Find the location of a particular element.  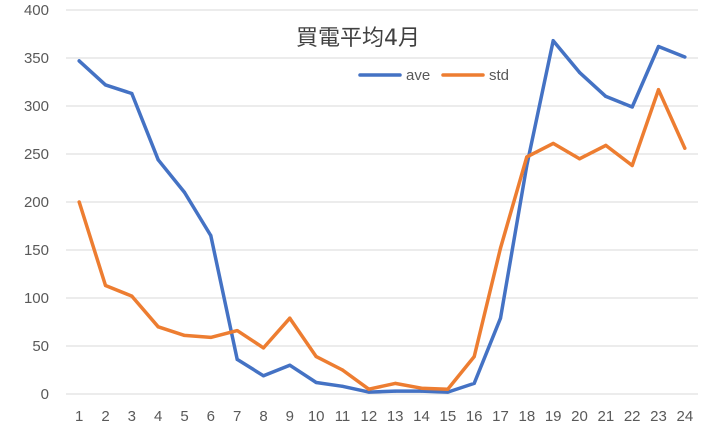

x-tick-label-3: 3 is located at coordinates (132, 416).